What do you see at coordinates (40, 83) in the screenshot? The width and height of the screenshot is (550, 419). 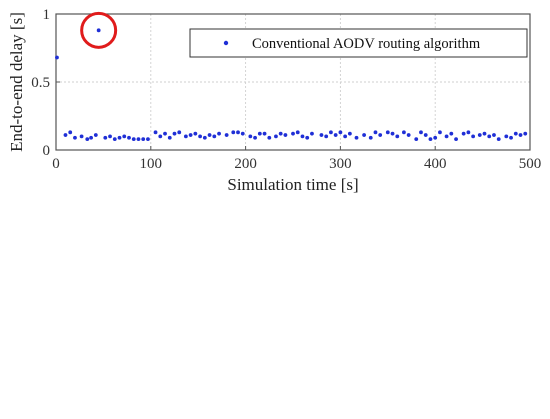 I see `y-tick-label: 0.5` at bounding box center [40, 83].